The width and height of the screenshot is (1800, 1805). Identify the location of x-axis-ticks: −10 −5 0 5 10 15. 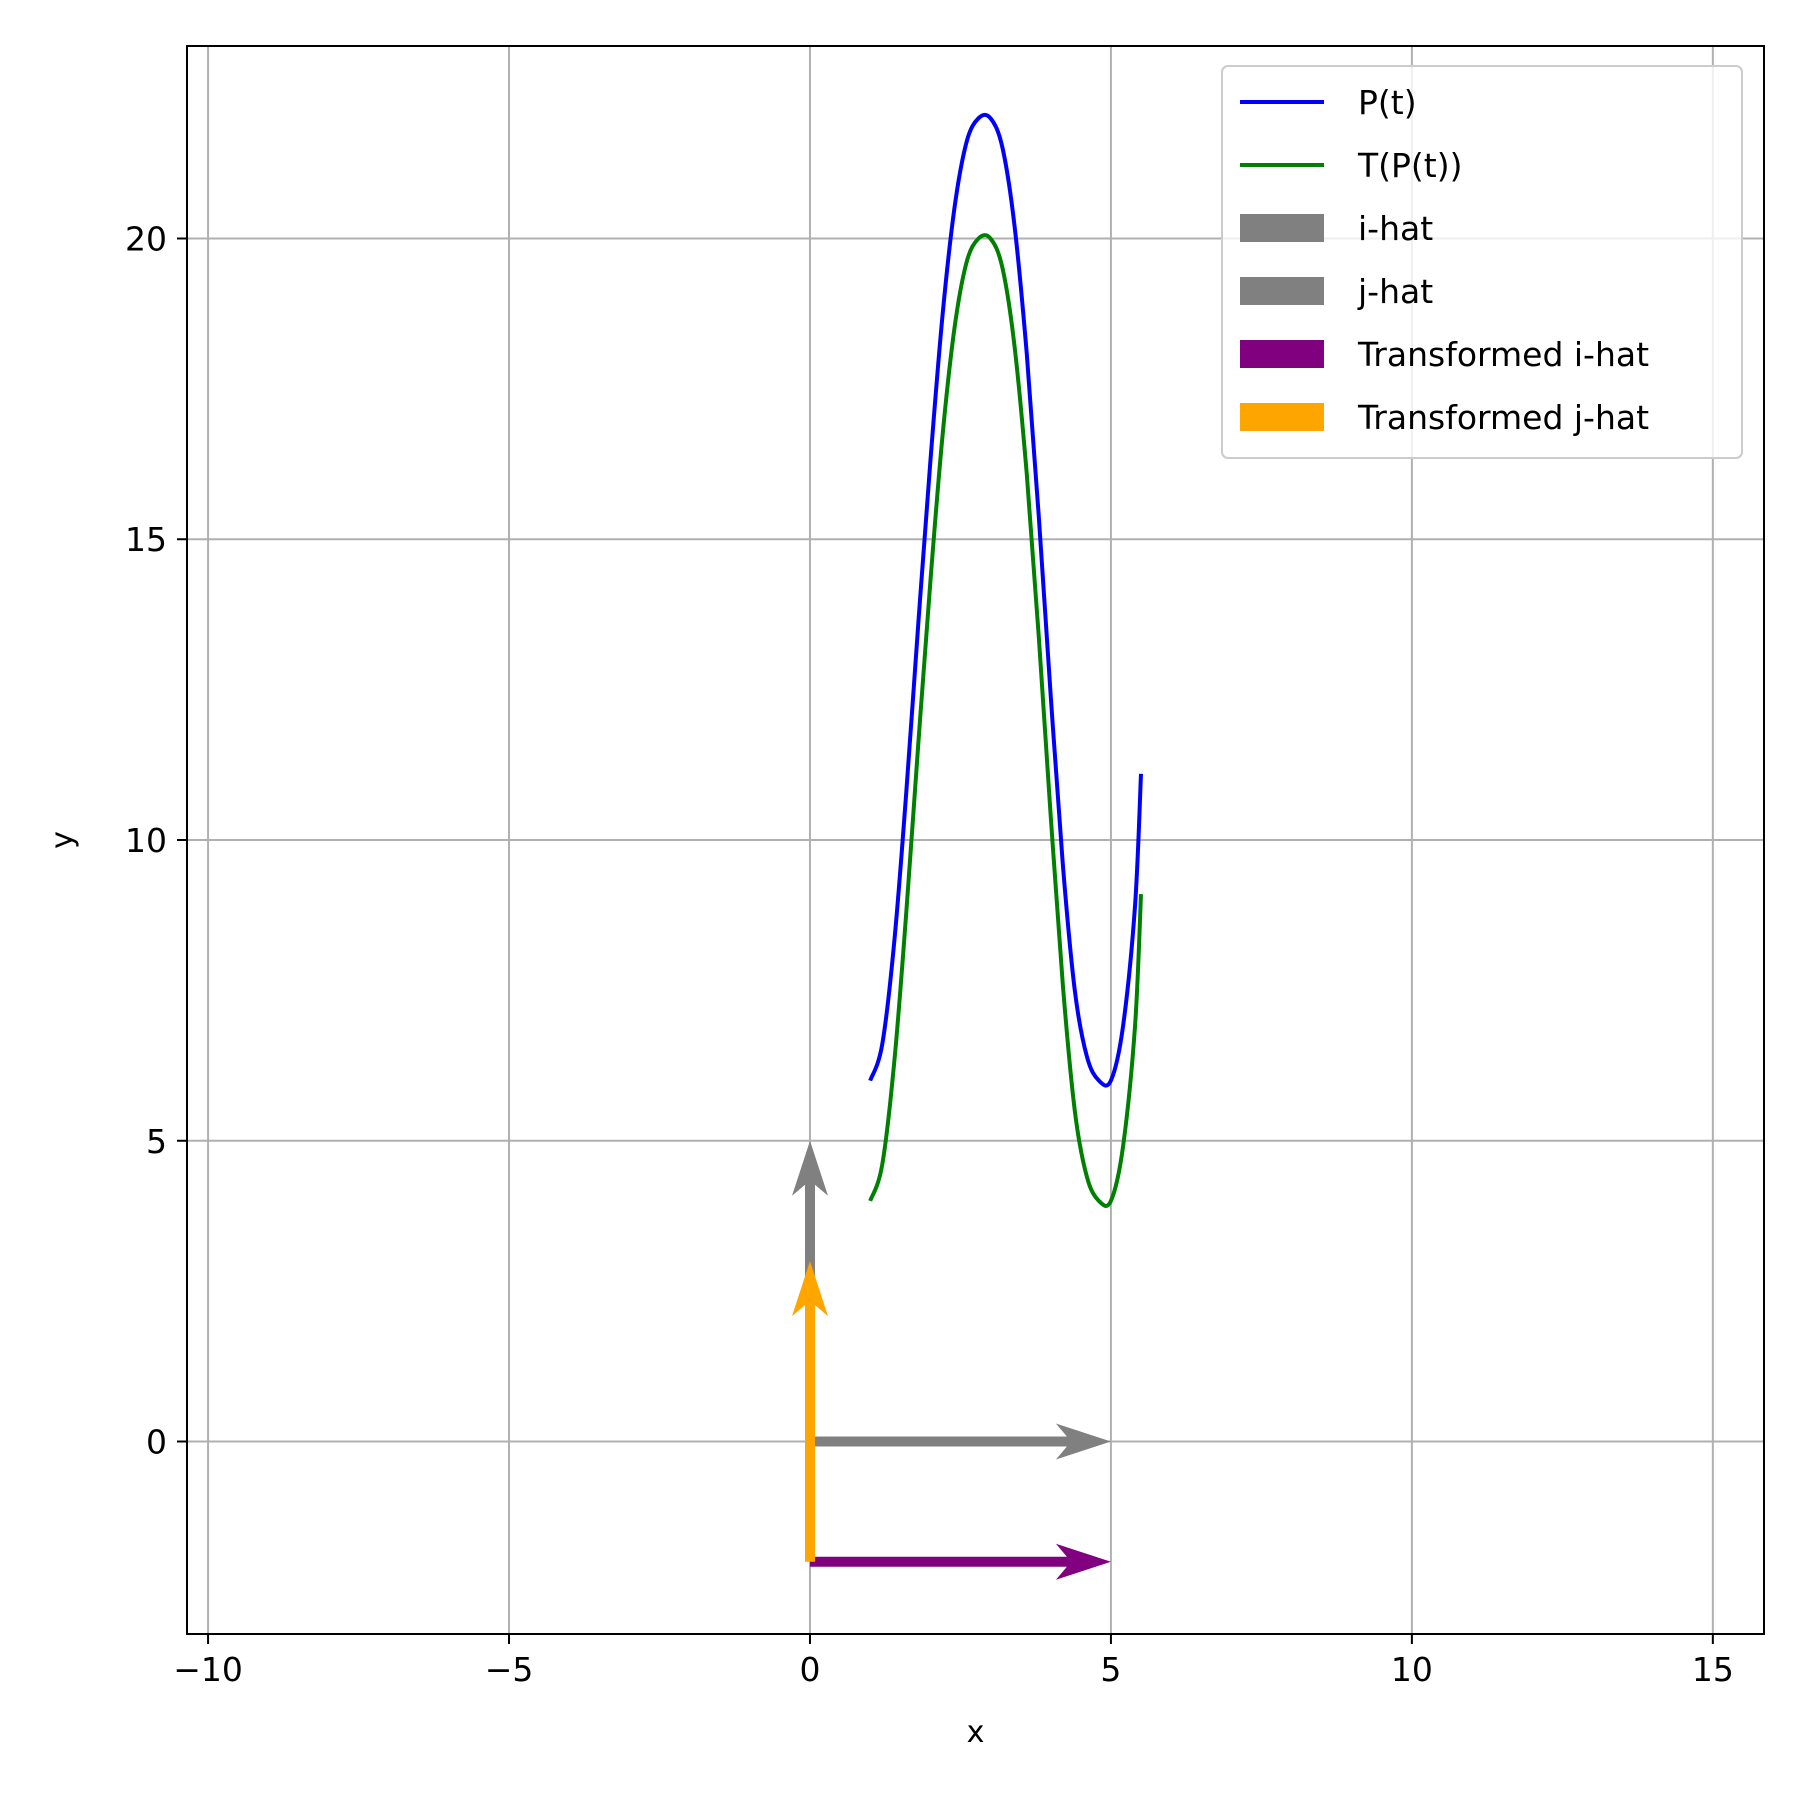
(953, 1661).